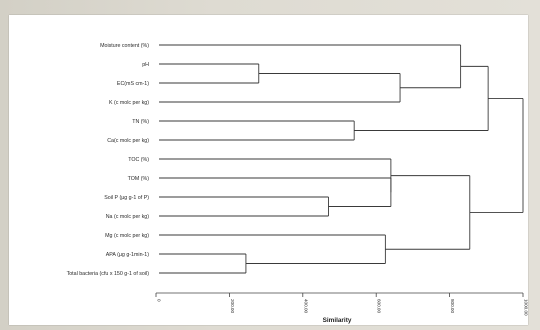 The image size is (540, 330). Describe the element at coordinates (124, 46) in the screenshot. I see `leaf-label: Moisture content (%)` at that location.